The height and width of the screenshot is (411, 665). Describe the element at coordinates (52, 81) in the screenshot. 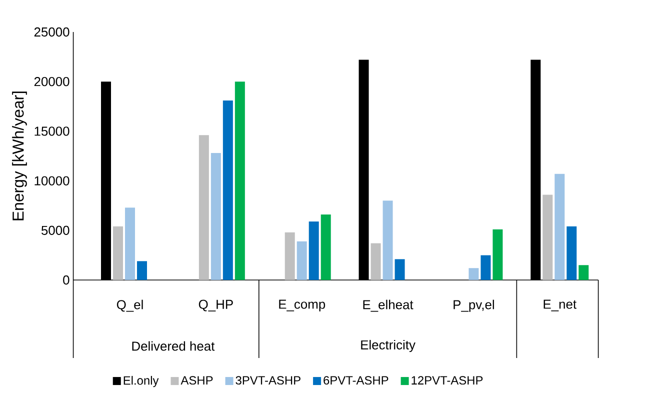

I see `y-tick-label: 20000` at that location.